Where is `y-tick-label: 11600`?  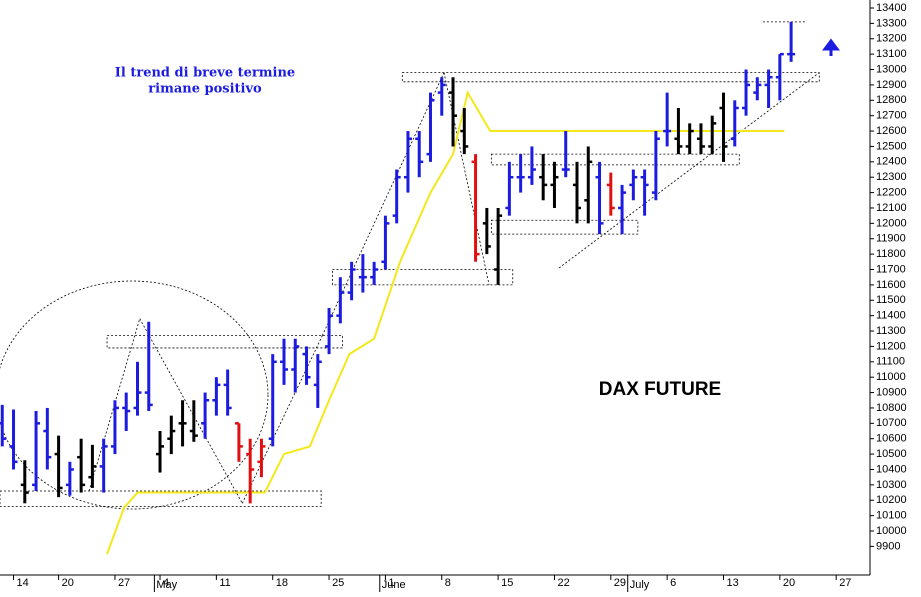 y-tick-label: 11600 is located at coordinates (891, 285).